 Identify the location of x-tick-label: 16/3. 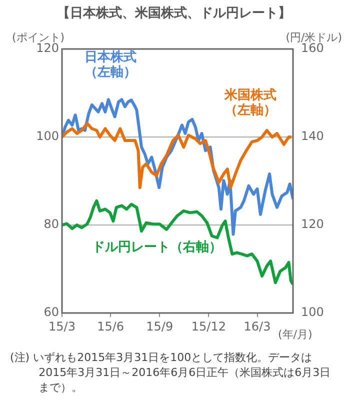
(257, 326).